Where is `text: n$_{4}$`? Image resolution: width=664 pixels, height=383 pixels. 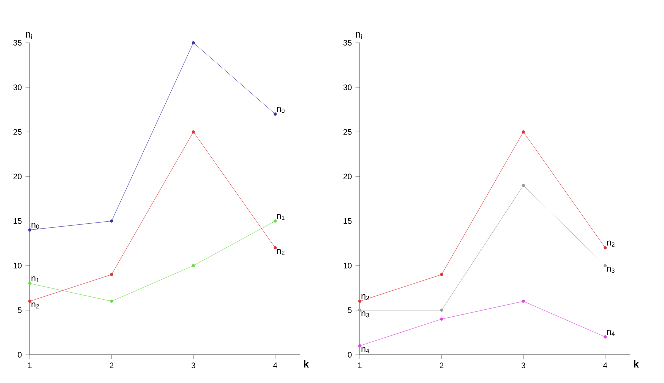 text: n$_{4}$ is located at coordinates (611, 333).